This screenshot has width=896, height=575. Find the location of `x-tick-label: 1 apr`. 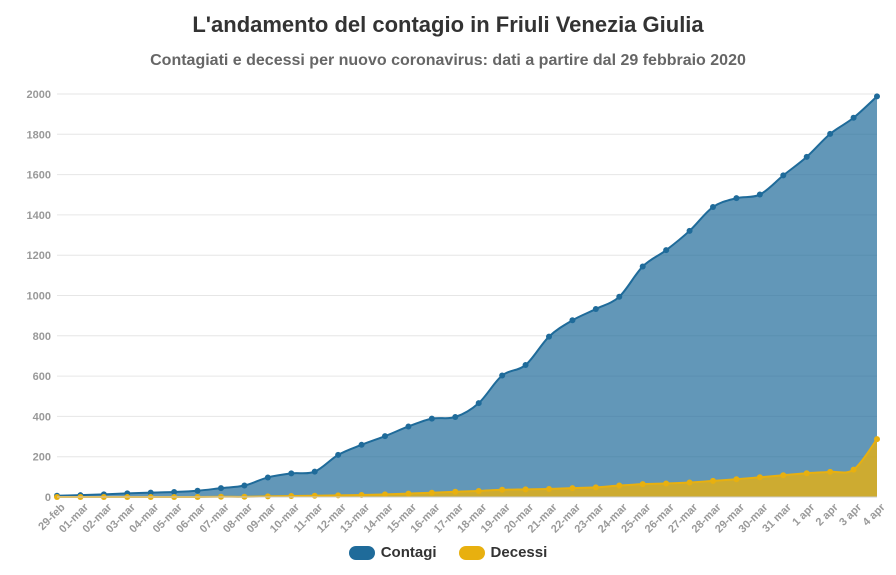

x-tick-label: 1 apr is located at coordinates (804, 515).